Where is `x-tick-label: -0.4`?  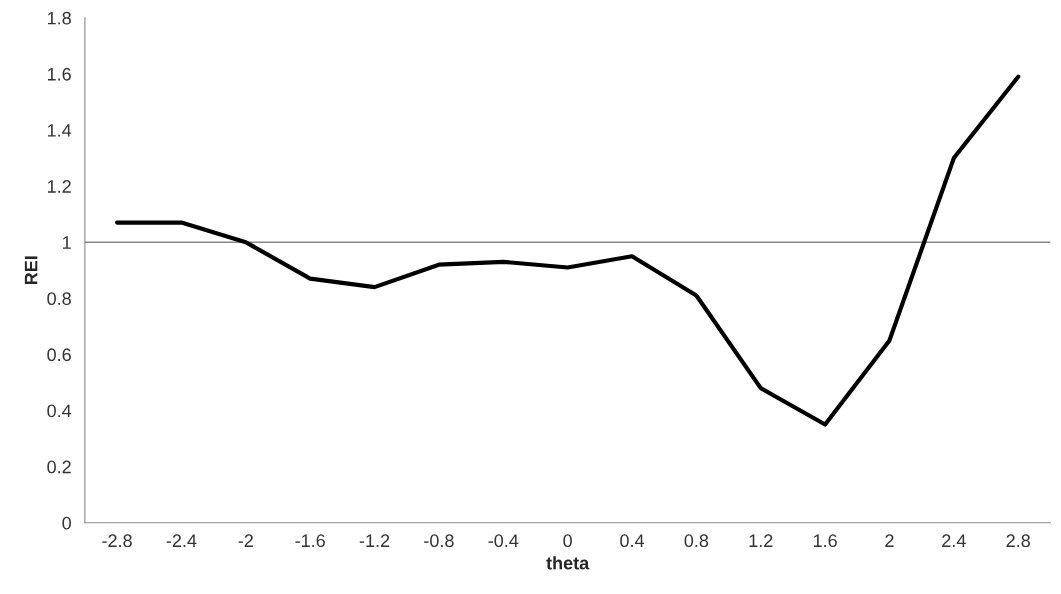 x-tick-label: -0.4 is located at coordinates (503, 541).